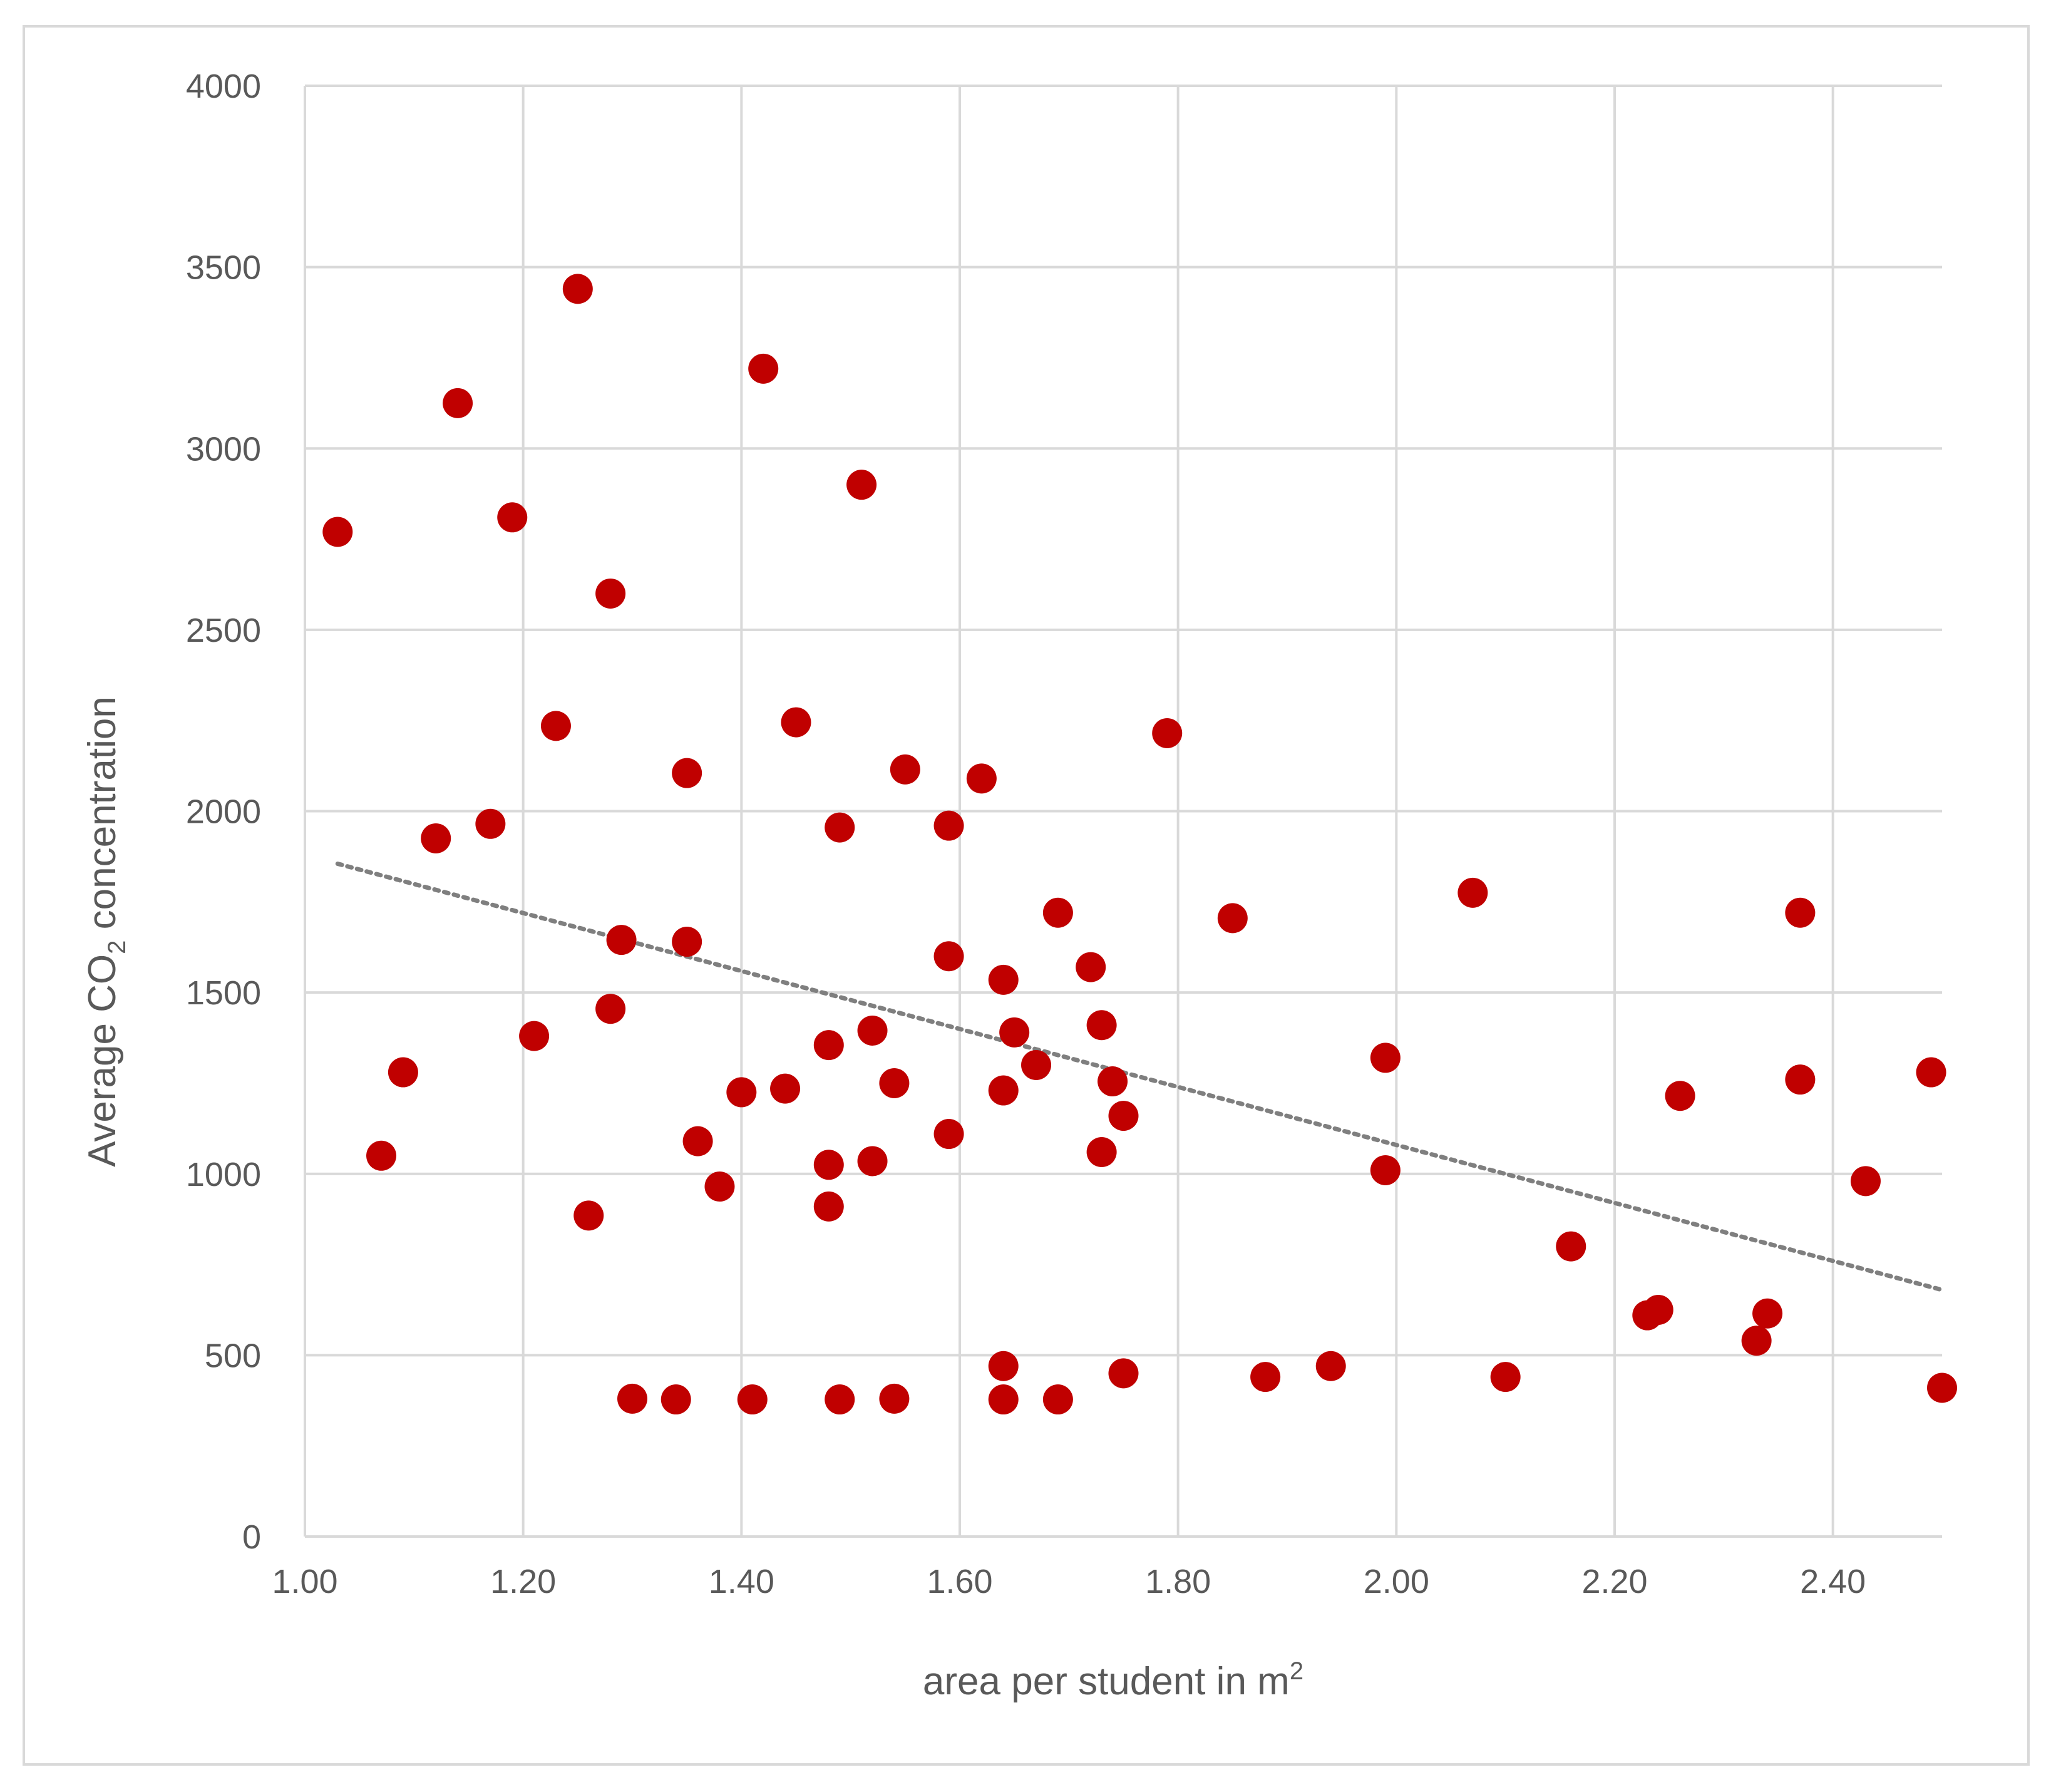 The height and width of the screenshot is (1792, 2056). What do you see at coordinates (224, 1174) in the screenshot?
I see `y-tick-label: 1000` at bounding box center [224, 1174].